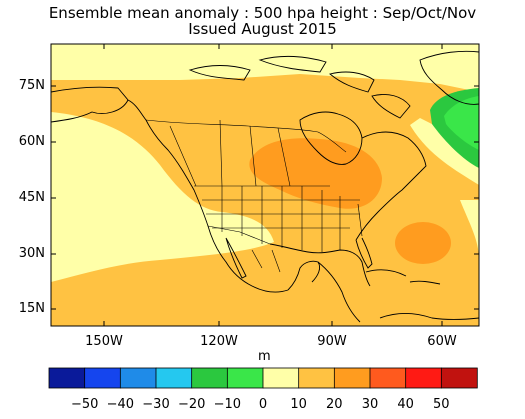  Describe the element at coordinates (191, 404) in the screenshot. I see `colorbar-tick-label: −20` at that location.